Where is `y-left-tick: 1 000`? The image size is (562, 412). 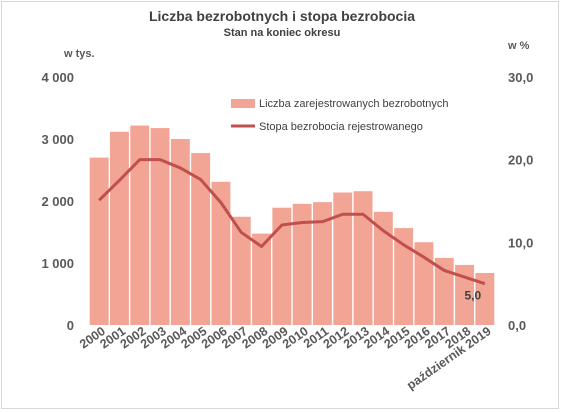
y-left-tick: 1 000 is located at coordinates (57, 263).